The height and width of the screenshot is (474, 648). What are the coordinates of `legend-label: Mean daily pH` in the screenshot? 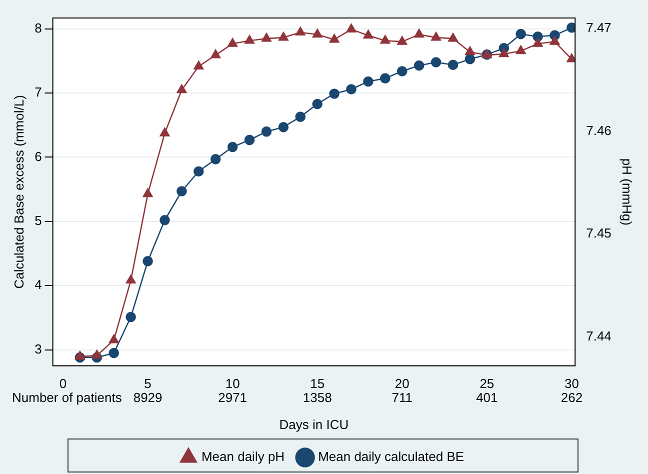 It's located at (243, 456).